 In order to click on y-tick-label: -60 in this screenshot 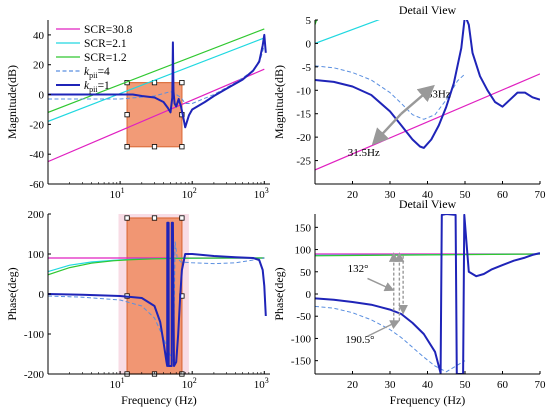, I will do `click(36, 185)`.